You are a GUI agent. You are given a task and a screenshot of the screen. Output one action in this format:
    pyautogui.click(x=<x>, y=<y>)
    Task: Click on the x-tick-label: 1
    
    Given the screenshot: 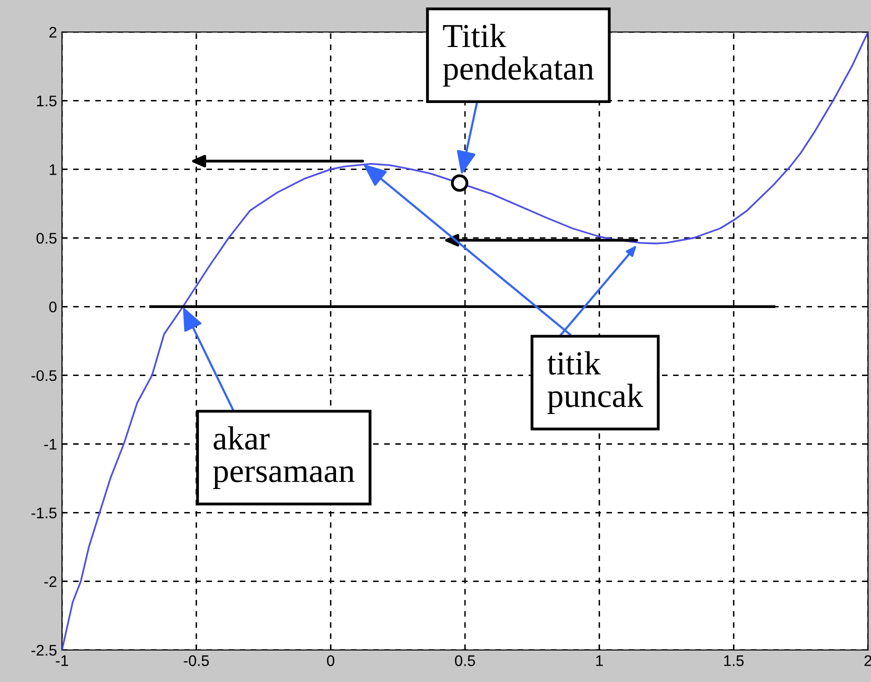 What is the action you would take?
    pyautogui.click(x=599, y=660)
    